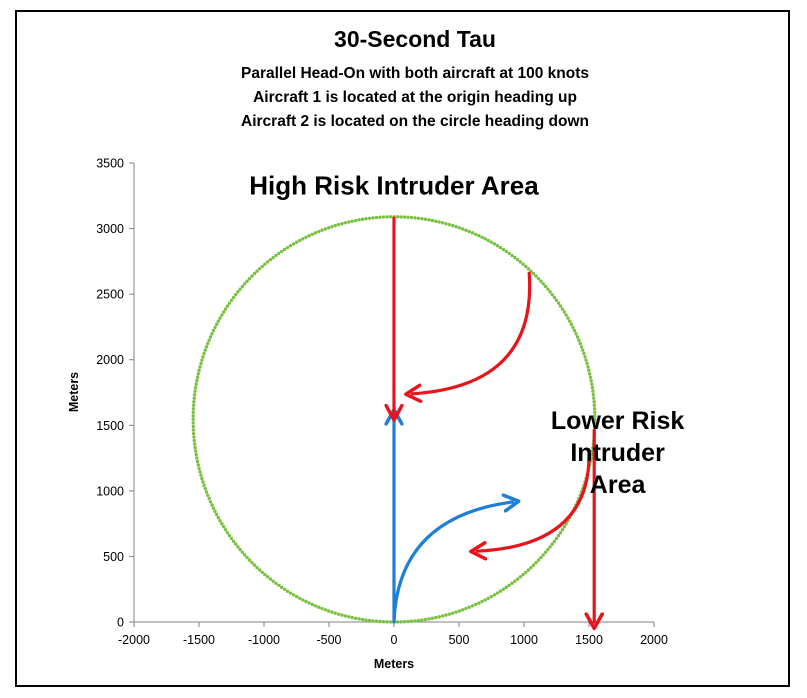 The height and width of the screenshot is (698, 807). I want to click on intruder-lower-right-arrow, so click(534, 502).